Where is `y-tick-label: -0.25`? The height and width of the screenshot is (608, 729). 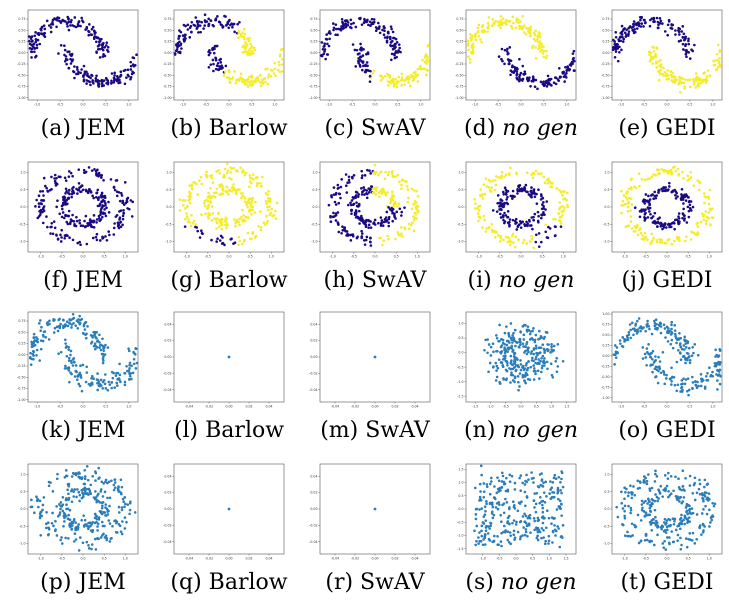 y-tick-label: -0.25 is located at coordinates (167, 64).